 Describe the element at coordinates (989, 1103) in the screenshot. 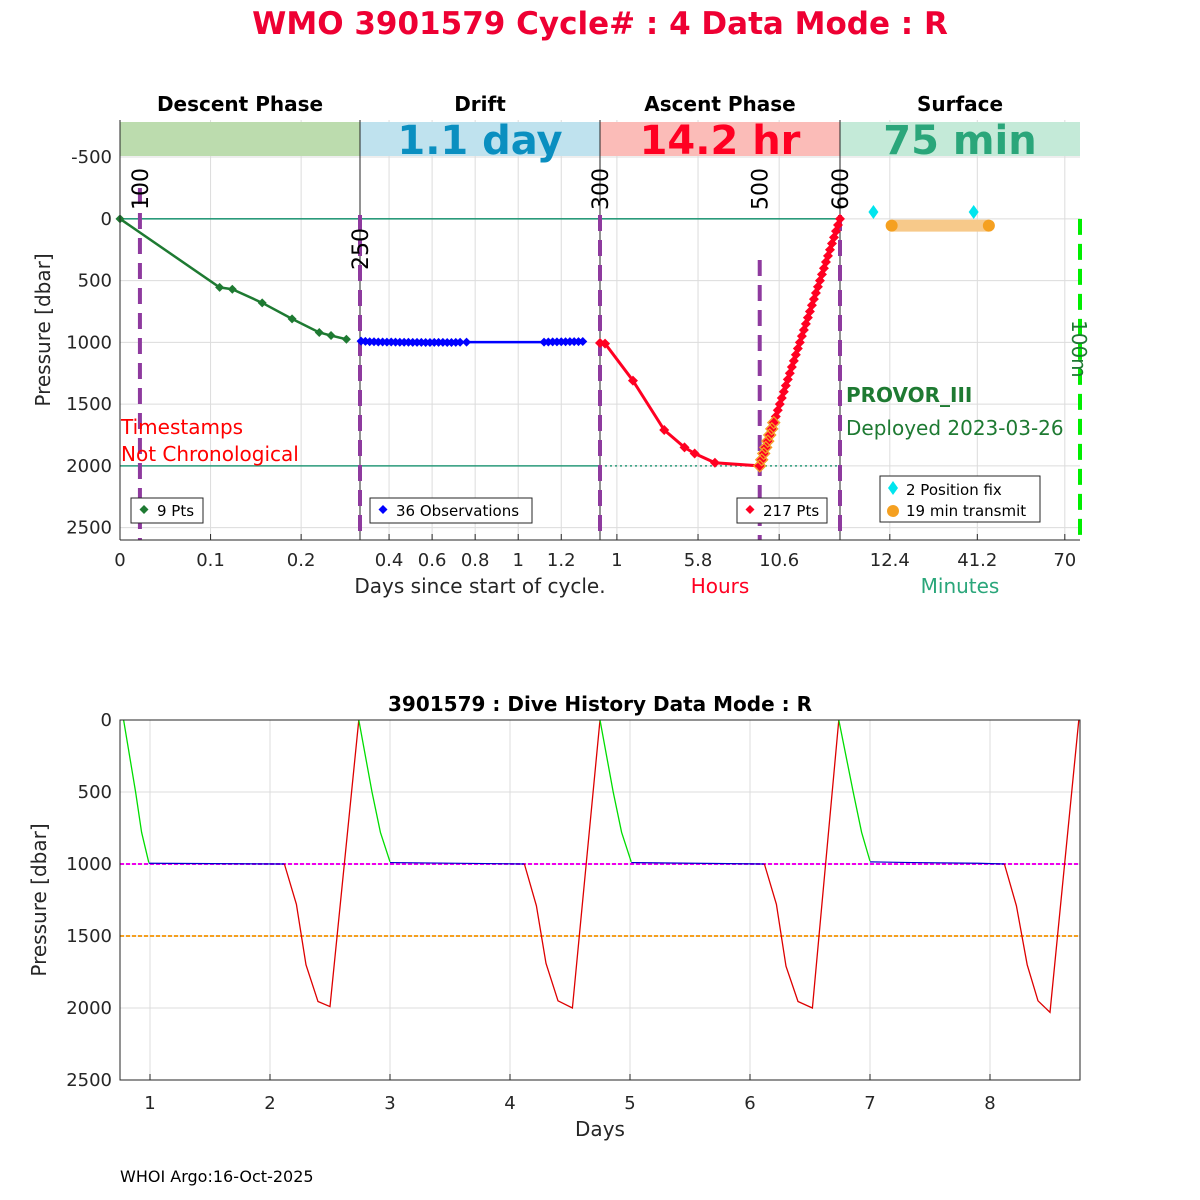

I see `history-x-tick-label: 8` at that location.